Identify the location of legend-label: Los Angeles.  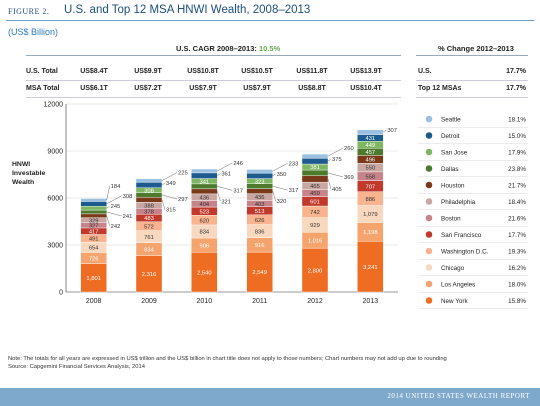
(458, 284).